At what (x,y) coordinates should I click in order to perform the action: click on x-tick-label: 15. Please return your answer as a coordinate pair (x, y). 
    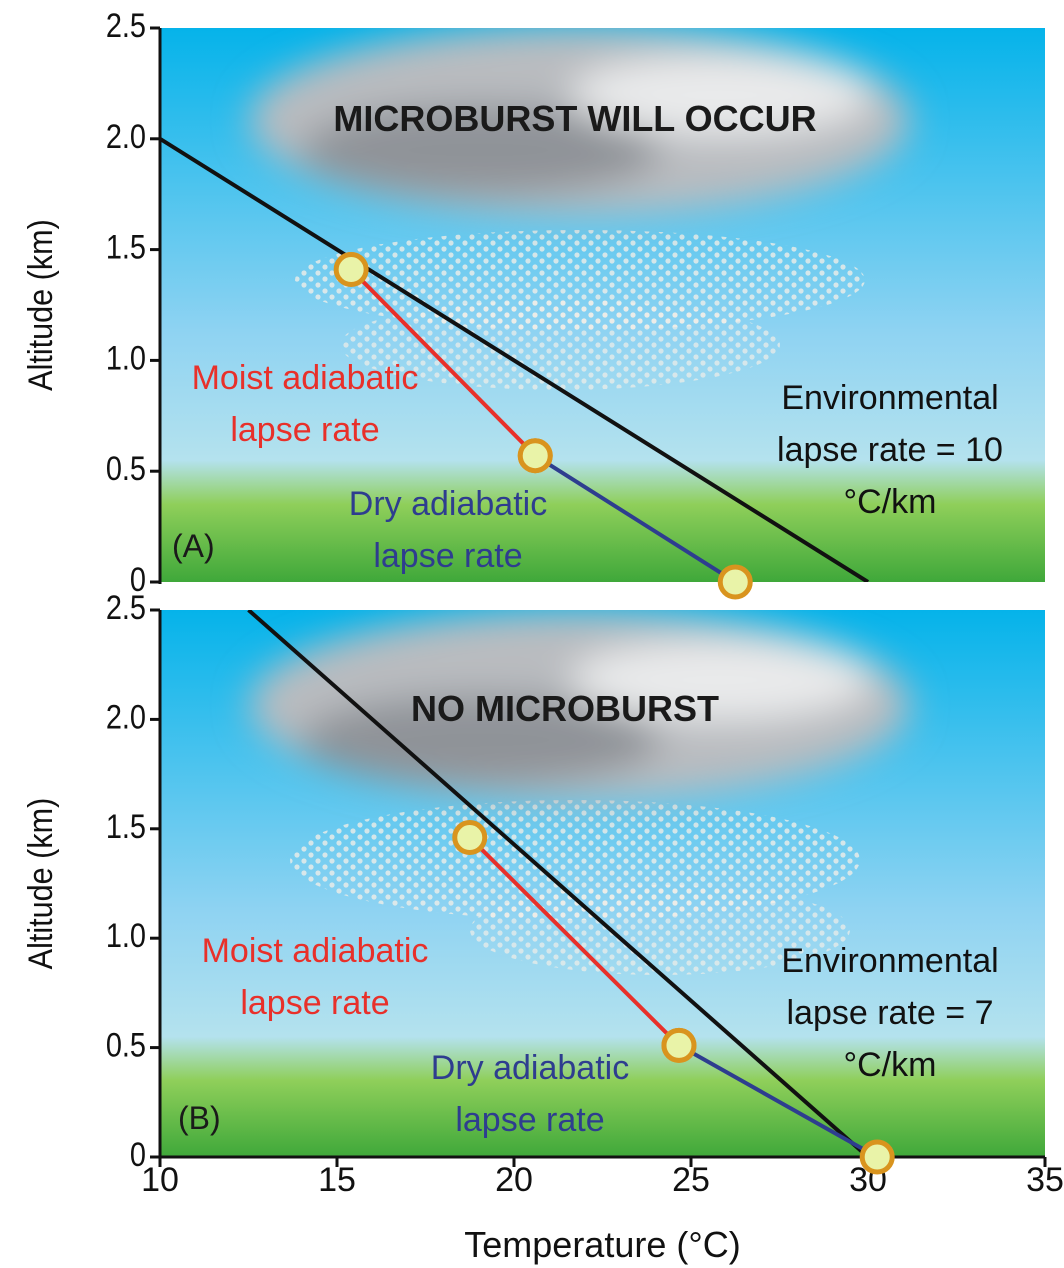
    Looking at the image, I should click on (337, 1180).